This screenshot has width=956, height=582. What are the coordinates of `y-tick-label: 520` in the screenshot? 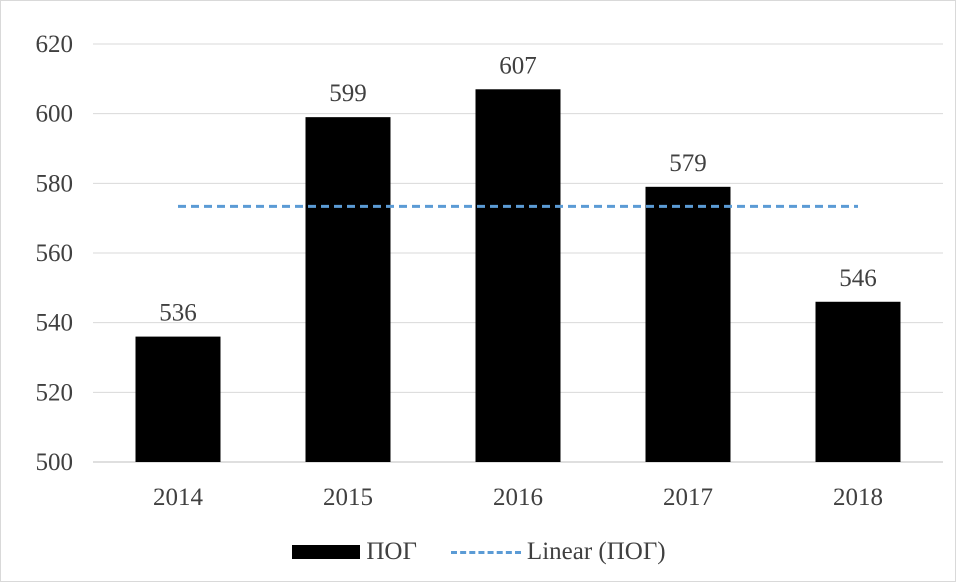 It's located at (55, 392).